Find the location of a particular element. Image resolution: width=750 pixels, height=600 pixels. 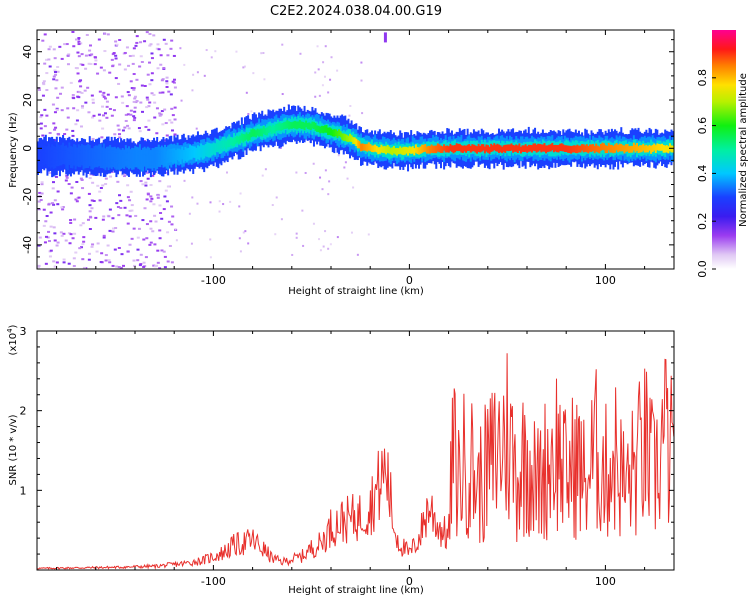

snr-y-multiplier-exp: 4 is located at coordinates (10, 330).